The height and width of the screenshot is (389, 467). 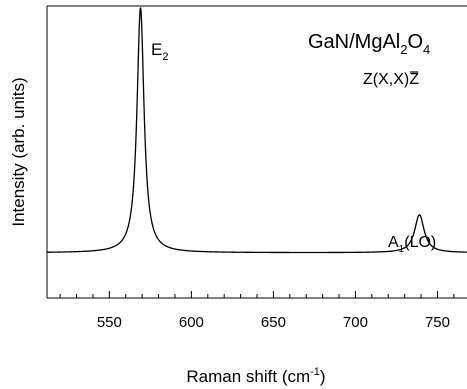 I want to click on x-ticks, so click(x=257, y=294).